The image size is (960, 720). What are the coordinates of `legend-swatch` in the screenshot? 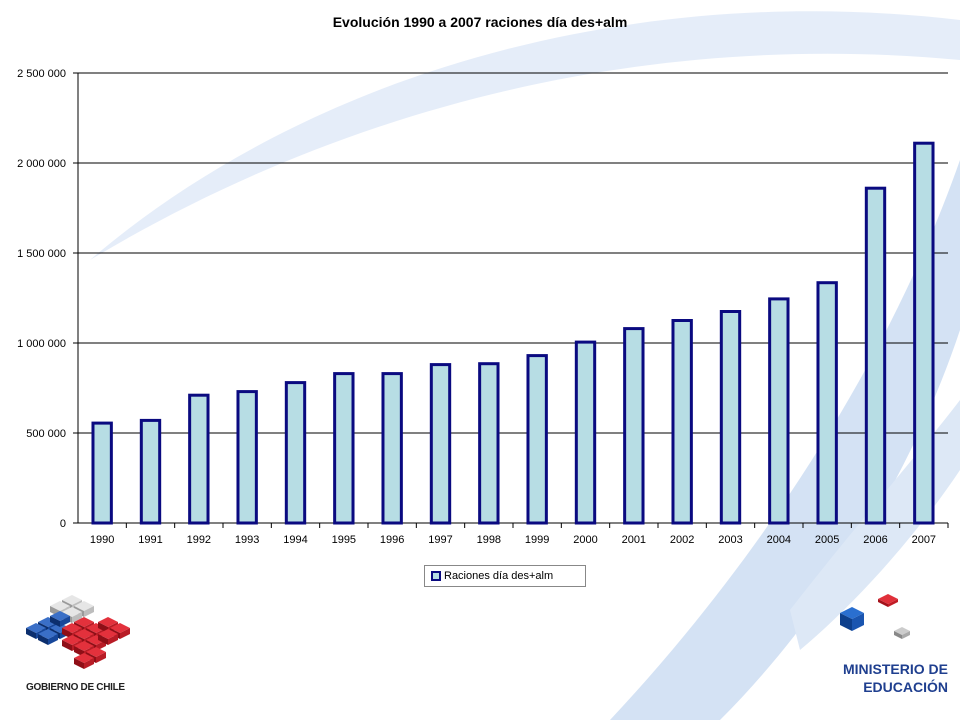 It's located at (436, 576).